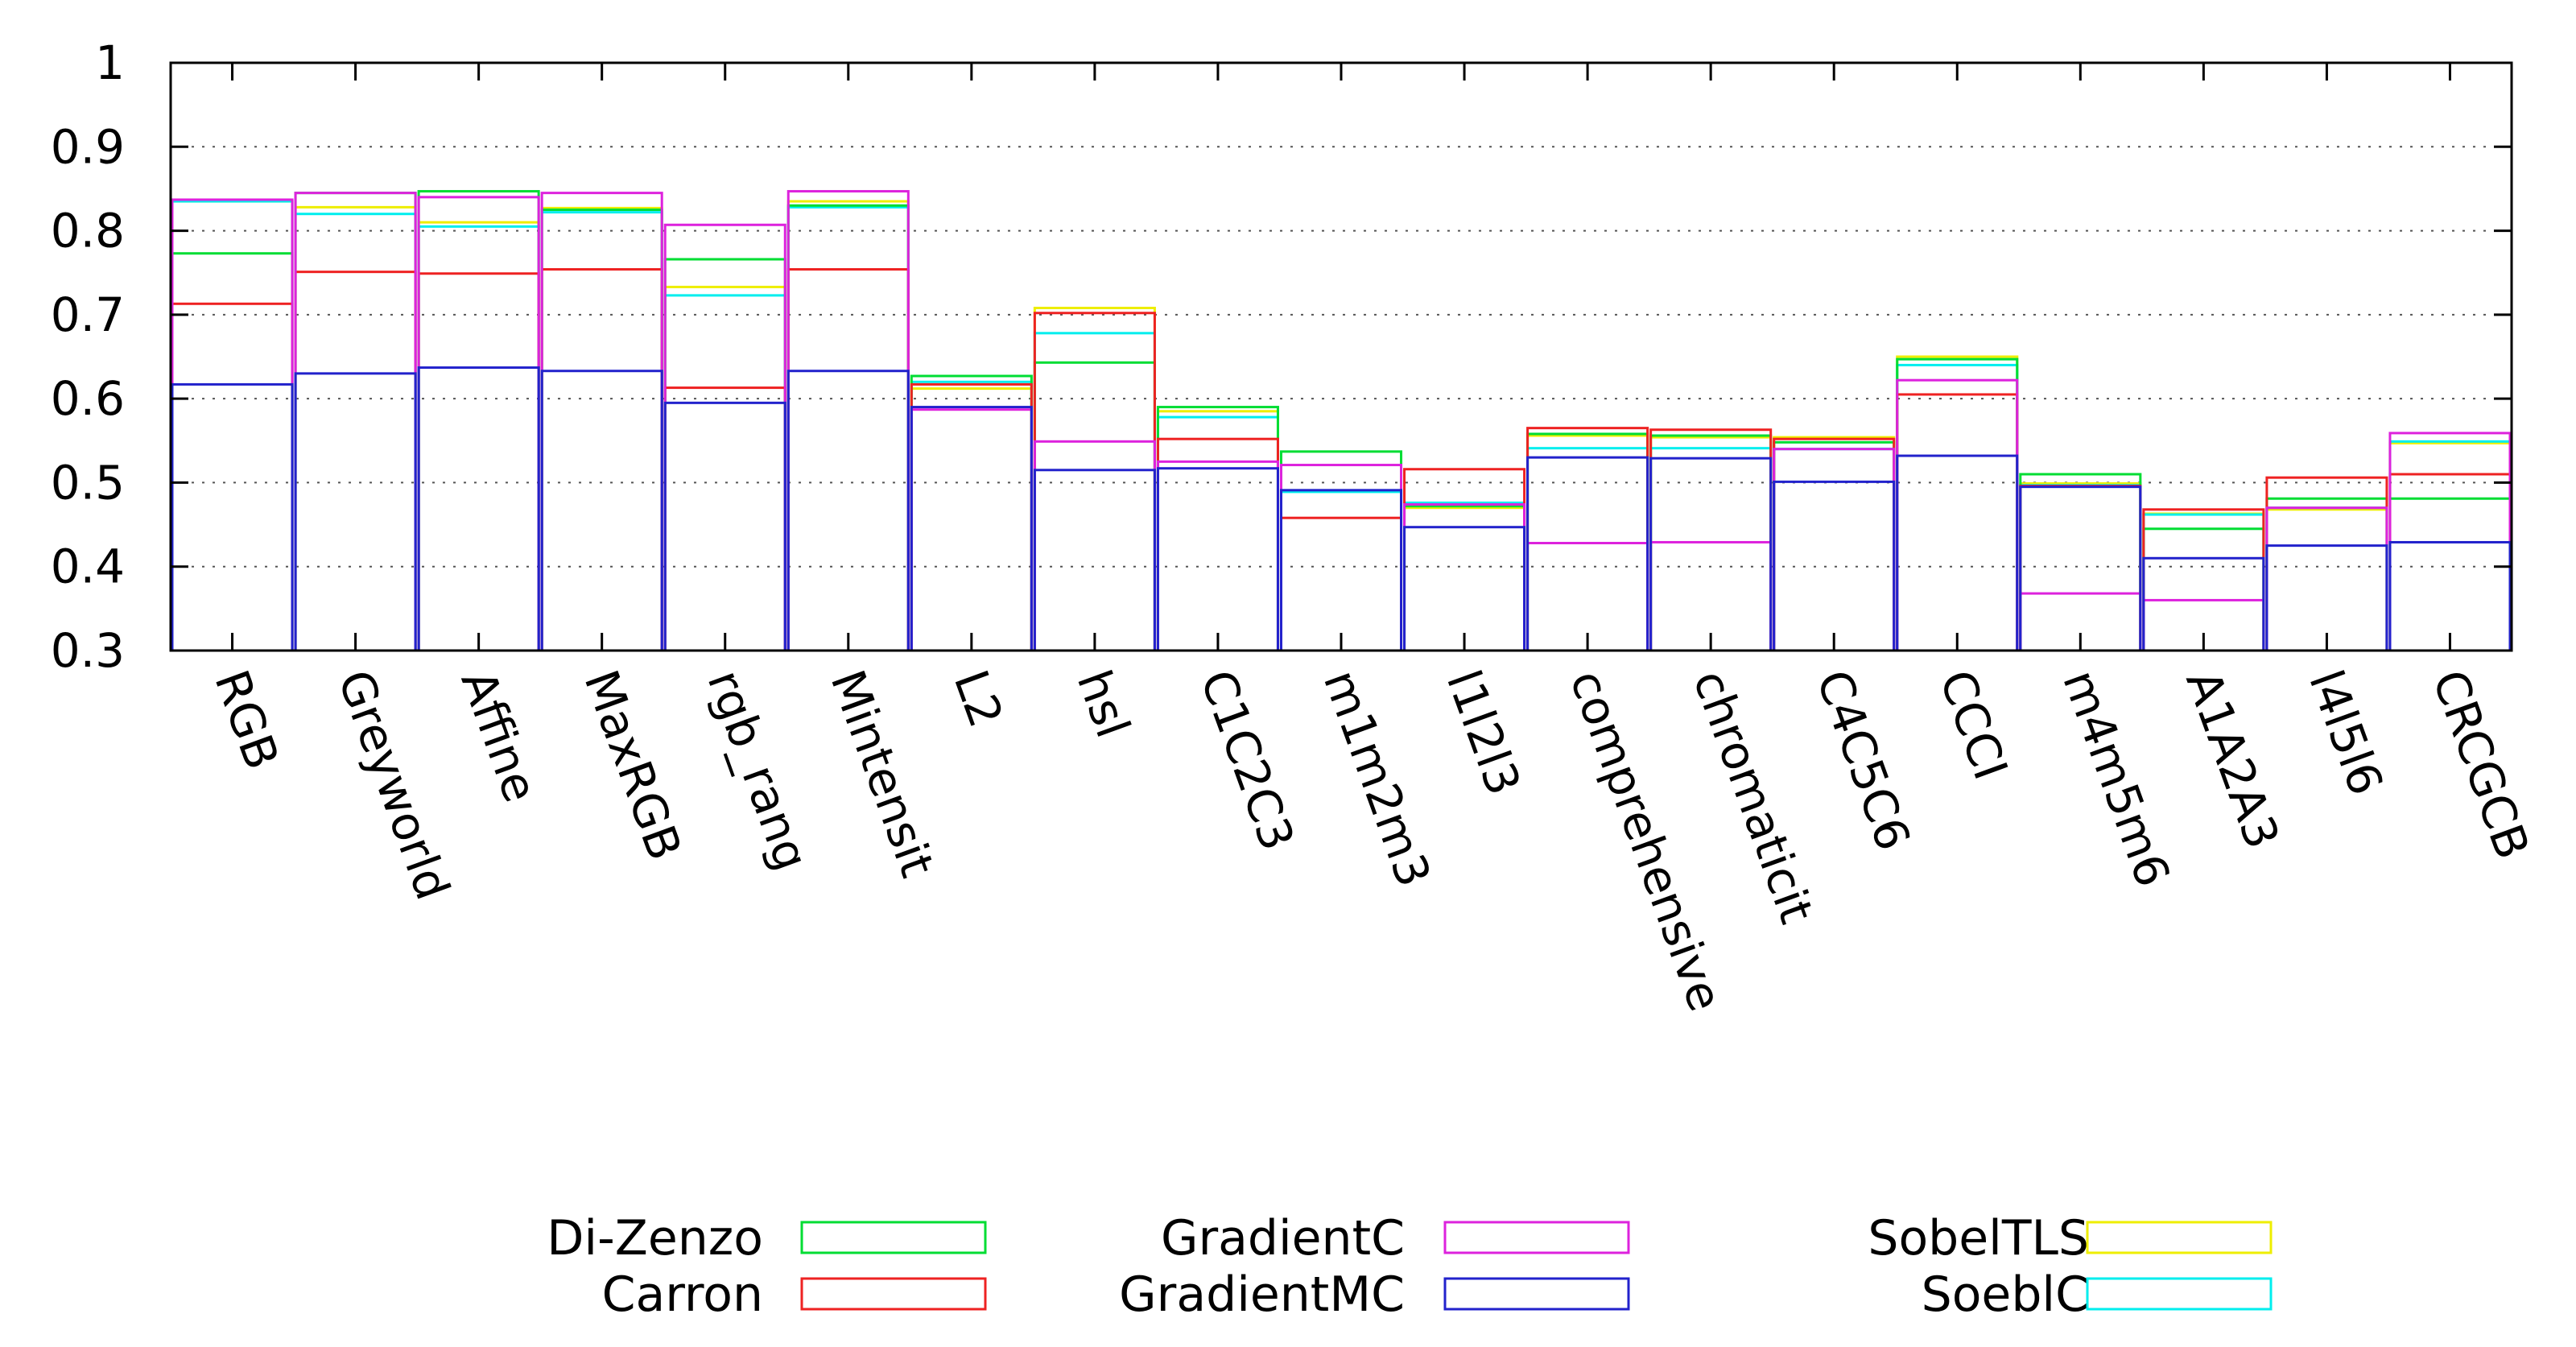 Image resolution: width=2576 pixels, height=1347 pixels. I want to click on y-tick-label: 0.4, so click(88, 566).